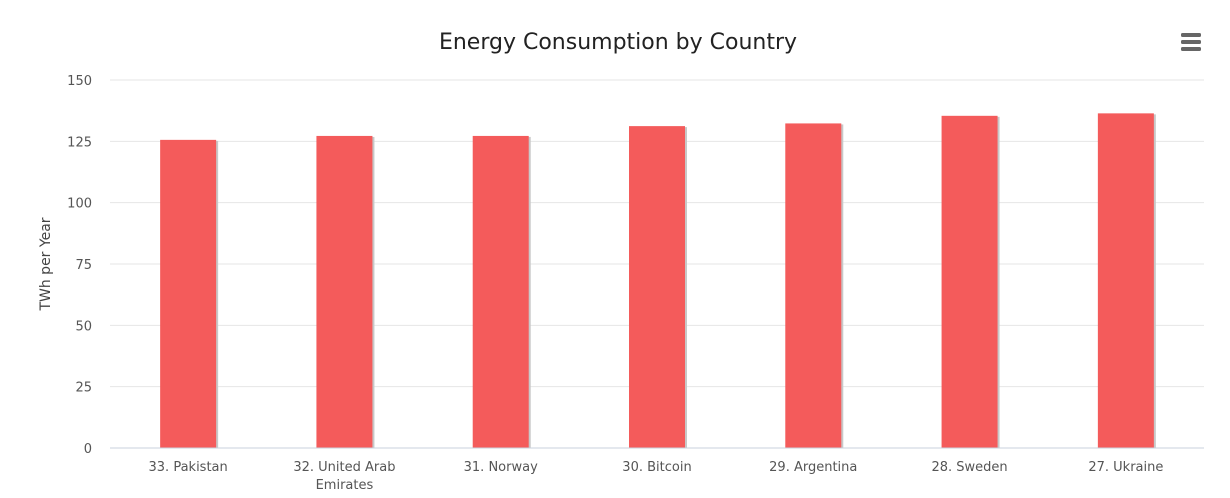 The height and width of the screenshot is (498, 1230). Describe the element at coordinates (79, 204) in the screenshot. I see `y-tick-label: 100` at that location.